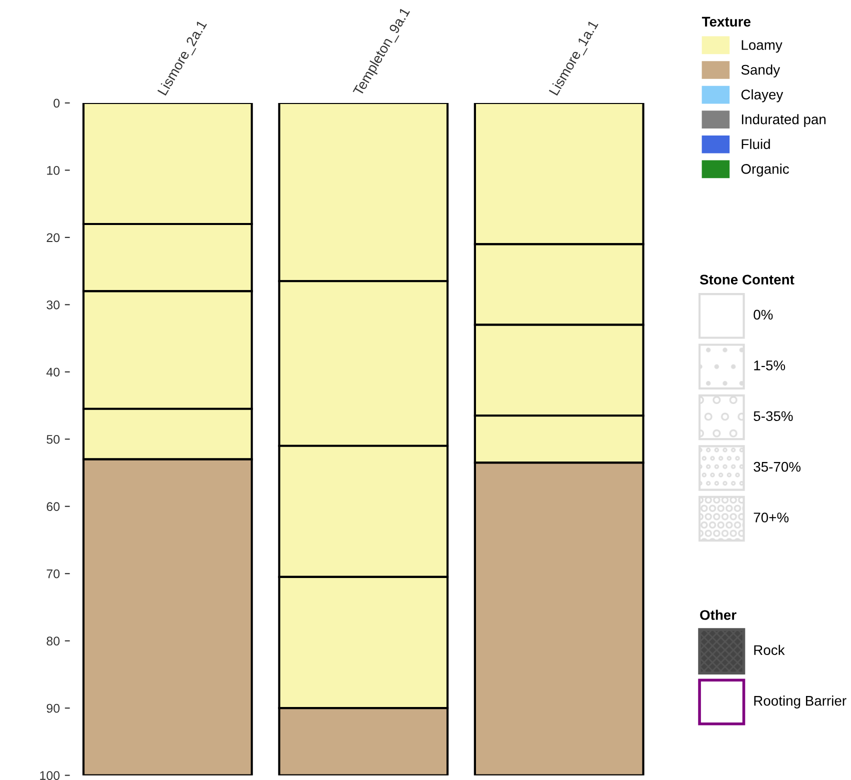 The height and width of the screenshot is (780, 851). What do you see at coordinates (747, 279) in the screenshot?
I see `text: Stone Content` at bounding box center [747, 279].